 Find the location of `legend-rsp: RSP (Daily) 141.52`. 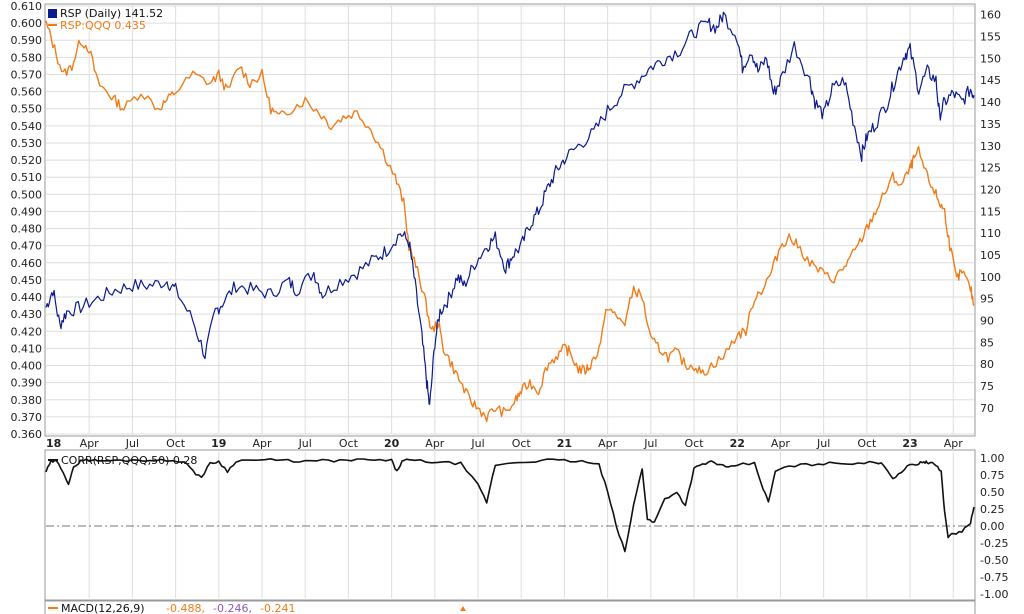

legend-rsp: RSP (Daily) 141.52 is located at coordinates (105, 13).